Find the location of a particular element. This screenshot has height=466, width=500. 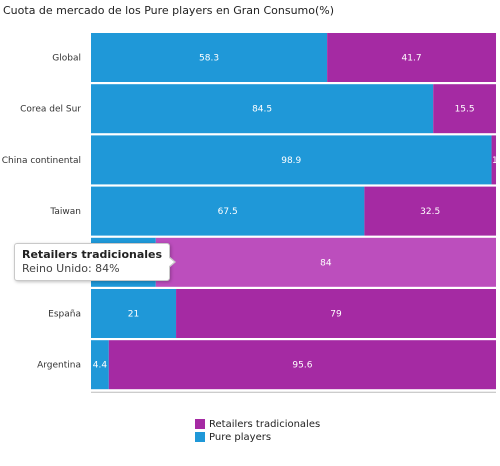

tooltip: Retailers tradicionales Reino Unido: 84% is located at coordinates (95, 262).